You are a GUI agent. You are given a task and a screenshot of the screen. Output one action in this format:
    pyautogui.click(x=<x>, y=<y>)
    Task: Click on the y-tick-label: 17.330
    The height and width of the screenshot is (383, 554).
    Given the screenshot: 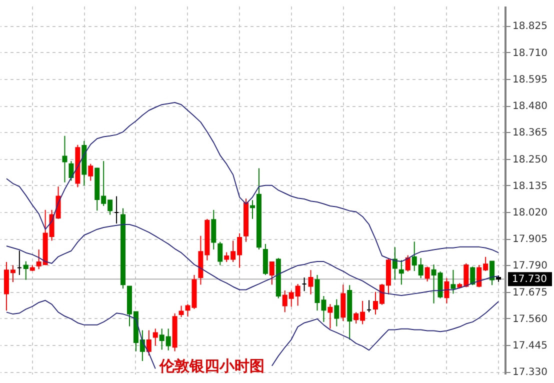 What is the action you would take?
    pyautogui.click(x=530, y=372)
    